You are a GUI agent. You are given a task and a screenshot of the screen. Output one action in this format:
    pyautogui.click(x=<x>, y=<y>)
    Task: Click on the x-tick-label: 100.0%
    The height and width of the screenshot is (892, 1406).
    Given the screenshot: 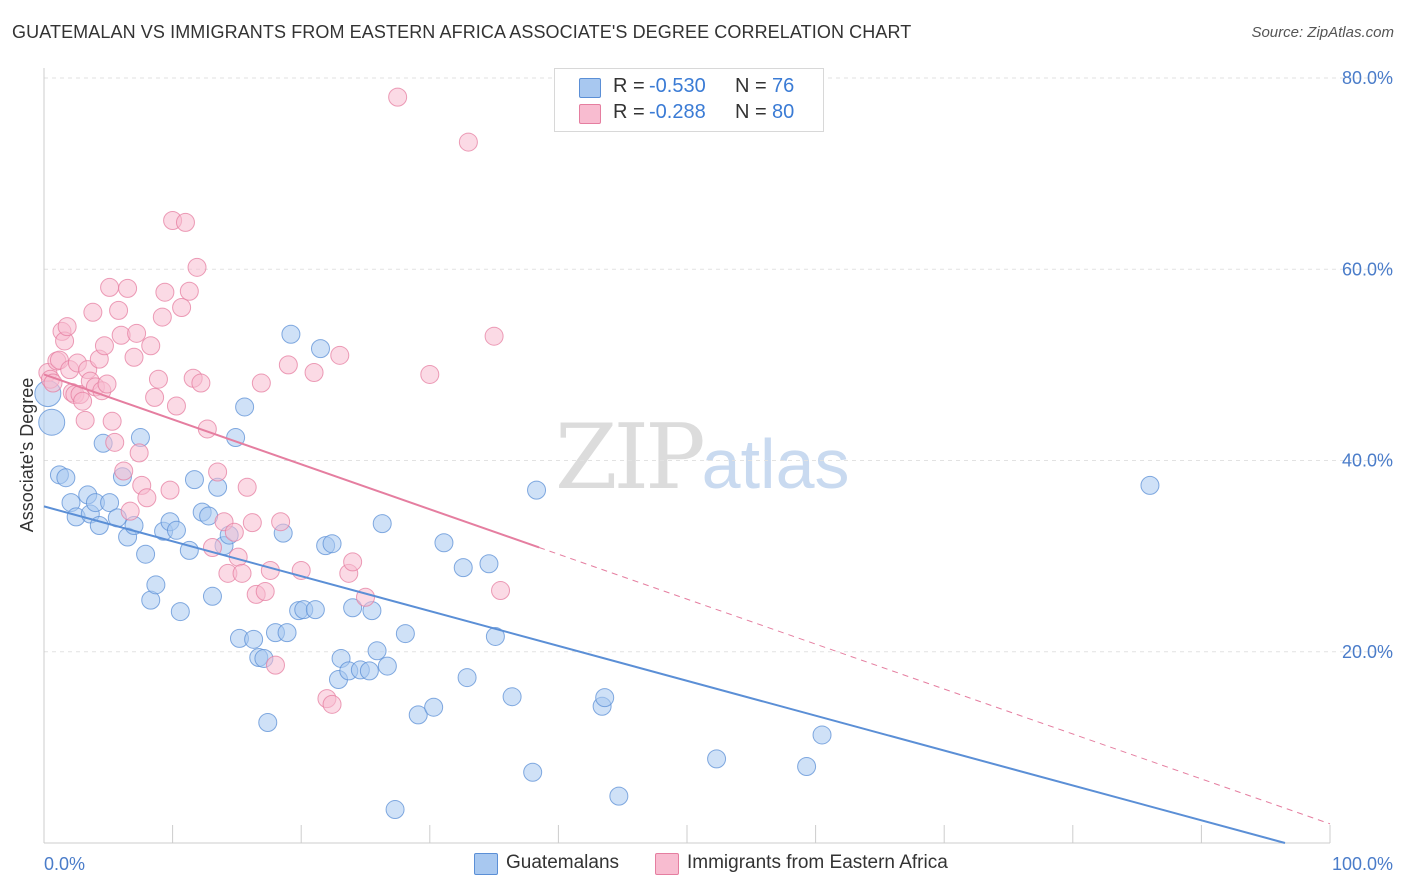 What is the action you would take?
    pyautogui.click(x=1362, y=864)
    